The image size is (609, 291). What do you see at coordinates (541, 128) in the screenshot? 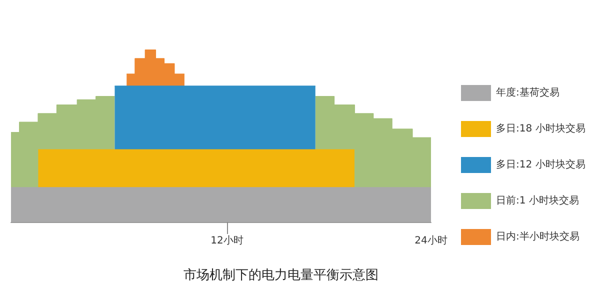
I see `legend-label: 多日:18 小时块交易` at bounding box center [541, 128].